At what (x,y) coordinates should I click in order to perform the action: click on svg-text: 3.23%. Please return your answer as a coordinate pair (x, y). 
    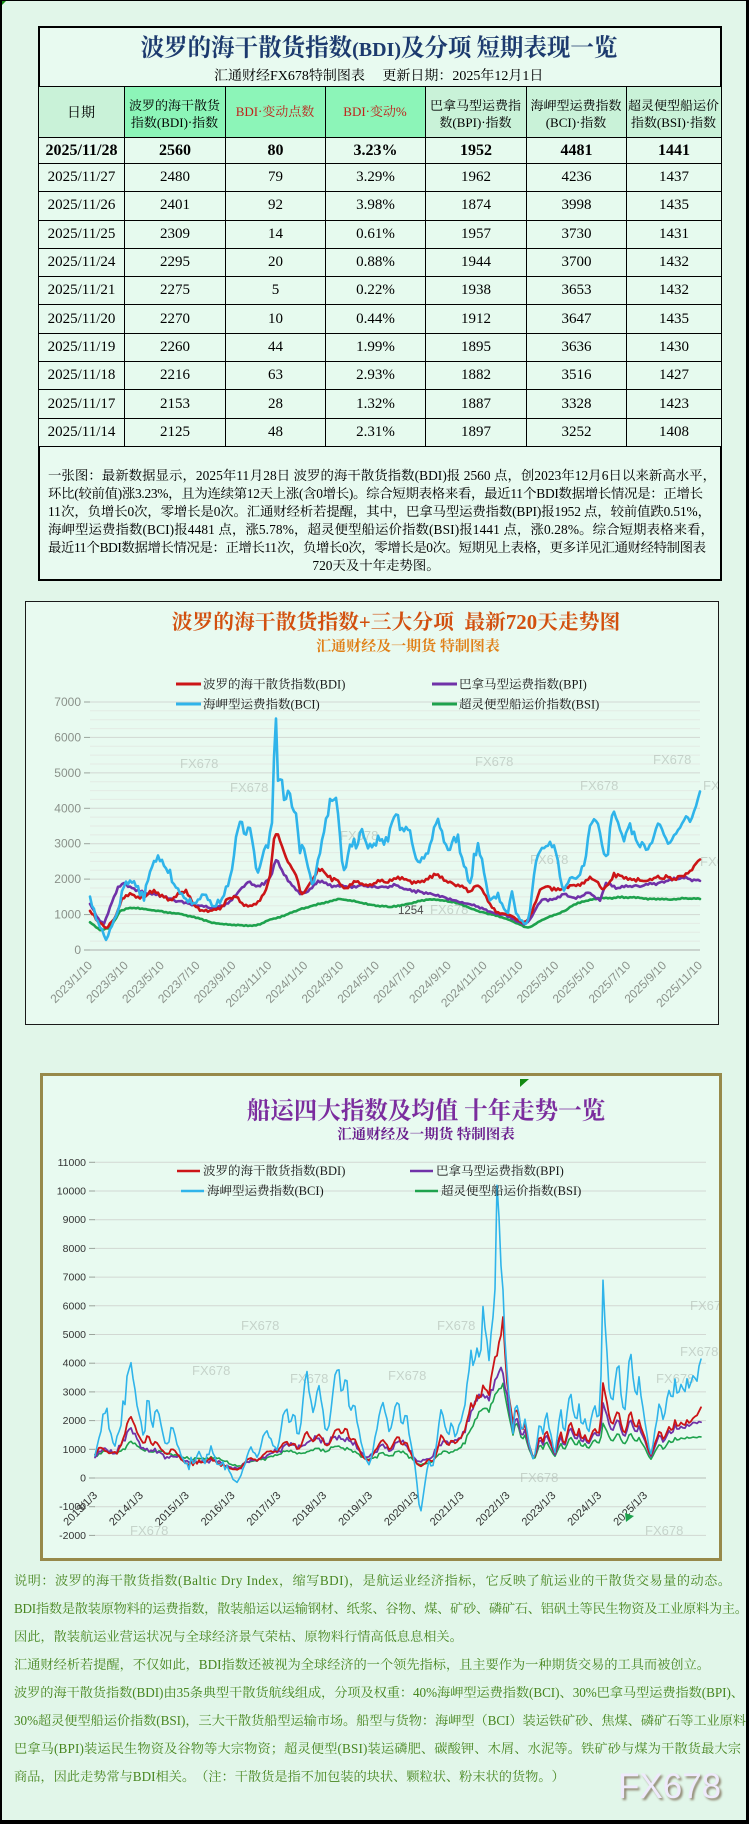
    Looking at the image, I should click on (151, 493).